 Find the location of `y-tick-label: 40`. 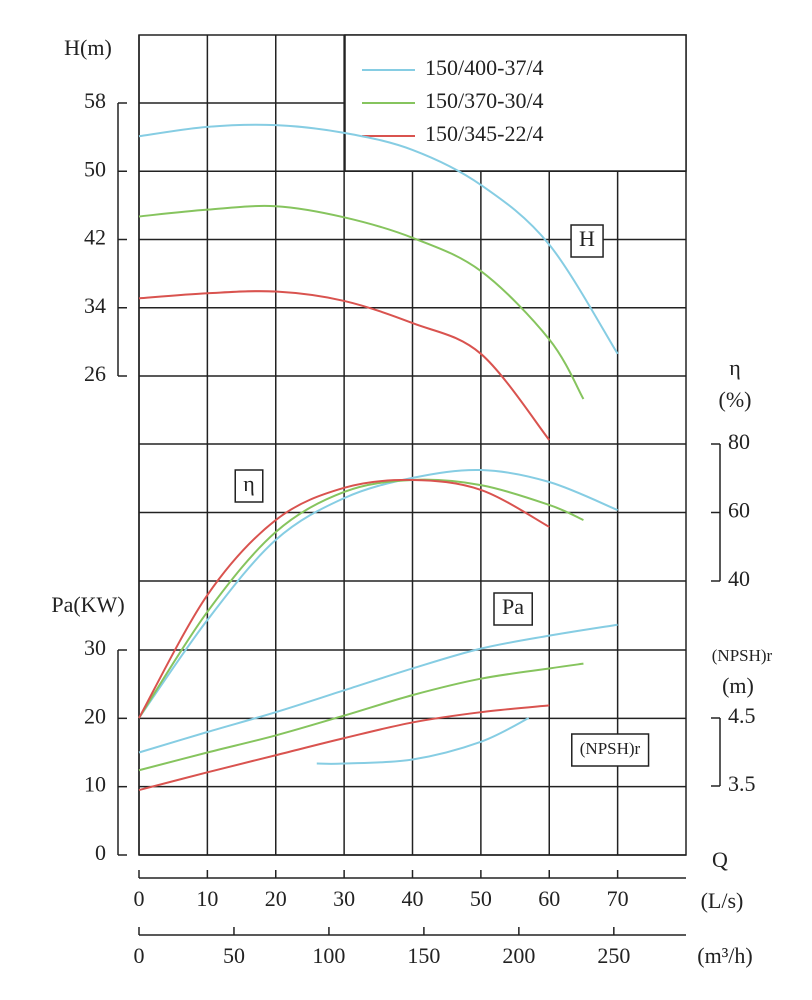

y-tick-label: 40 is located at coordinates (739, 578).